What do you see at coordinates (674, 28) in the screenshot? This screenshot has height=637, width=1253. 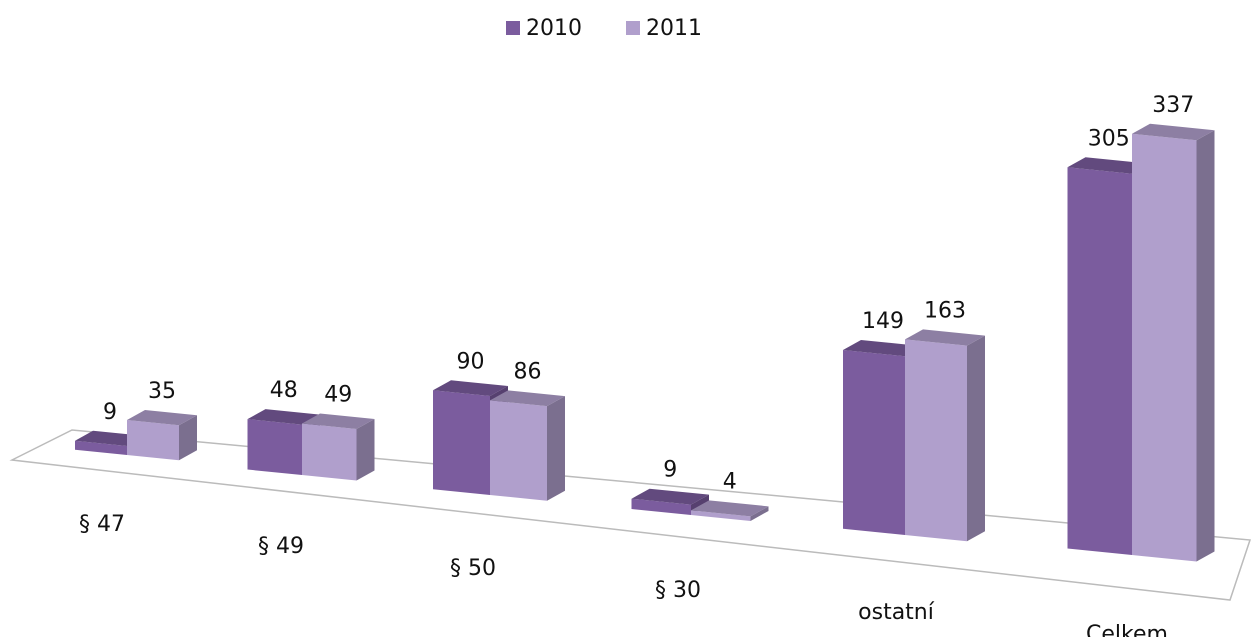 I see `legend-label: 2011` at bounding box center [674, 28].